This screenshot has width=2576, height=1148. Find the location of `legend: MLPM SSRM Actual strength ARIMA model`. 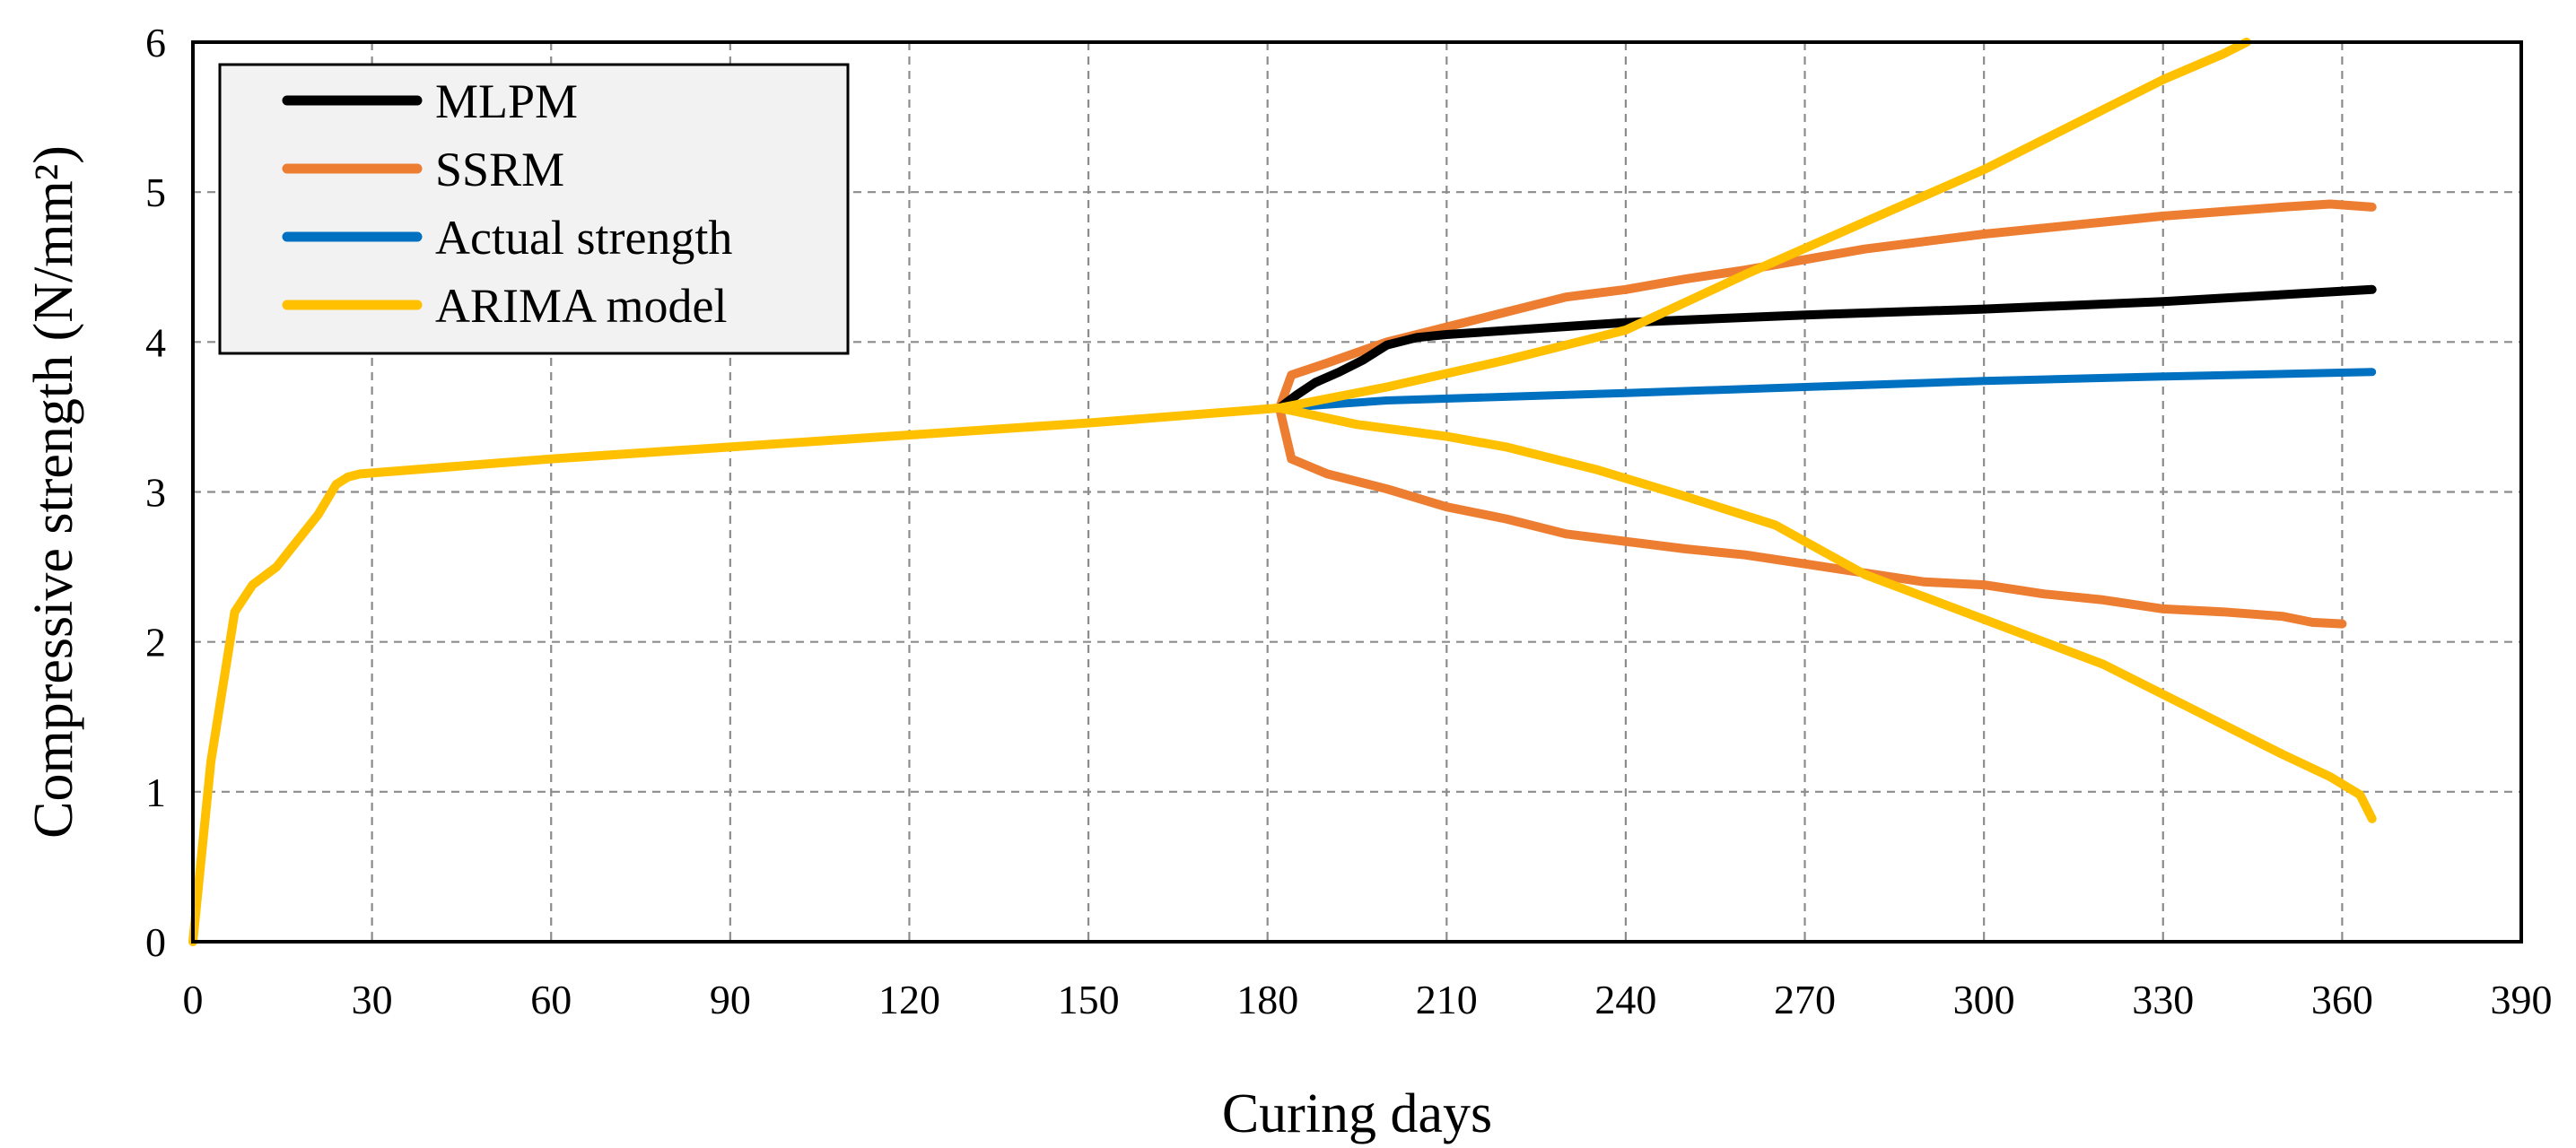

legend: MLPM SSRM Actual strength ARIMA model is located at coordinates (534, 209).